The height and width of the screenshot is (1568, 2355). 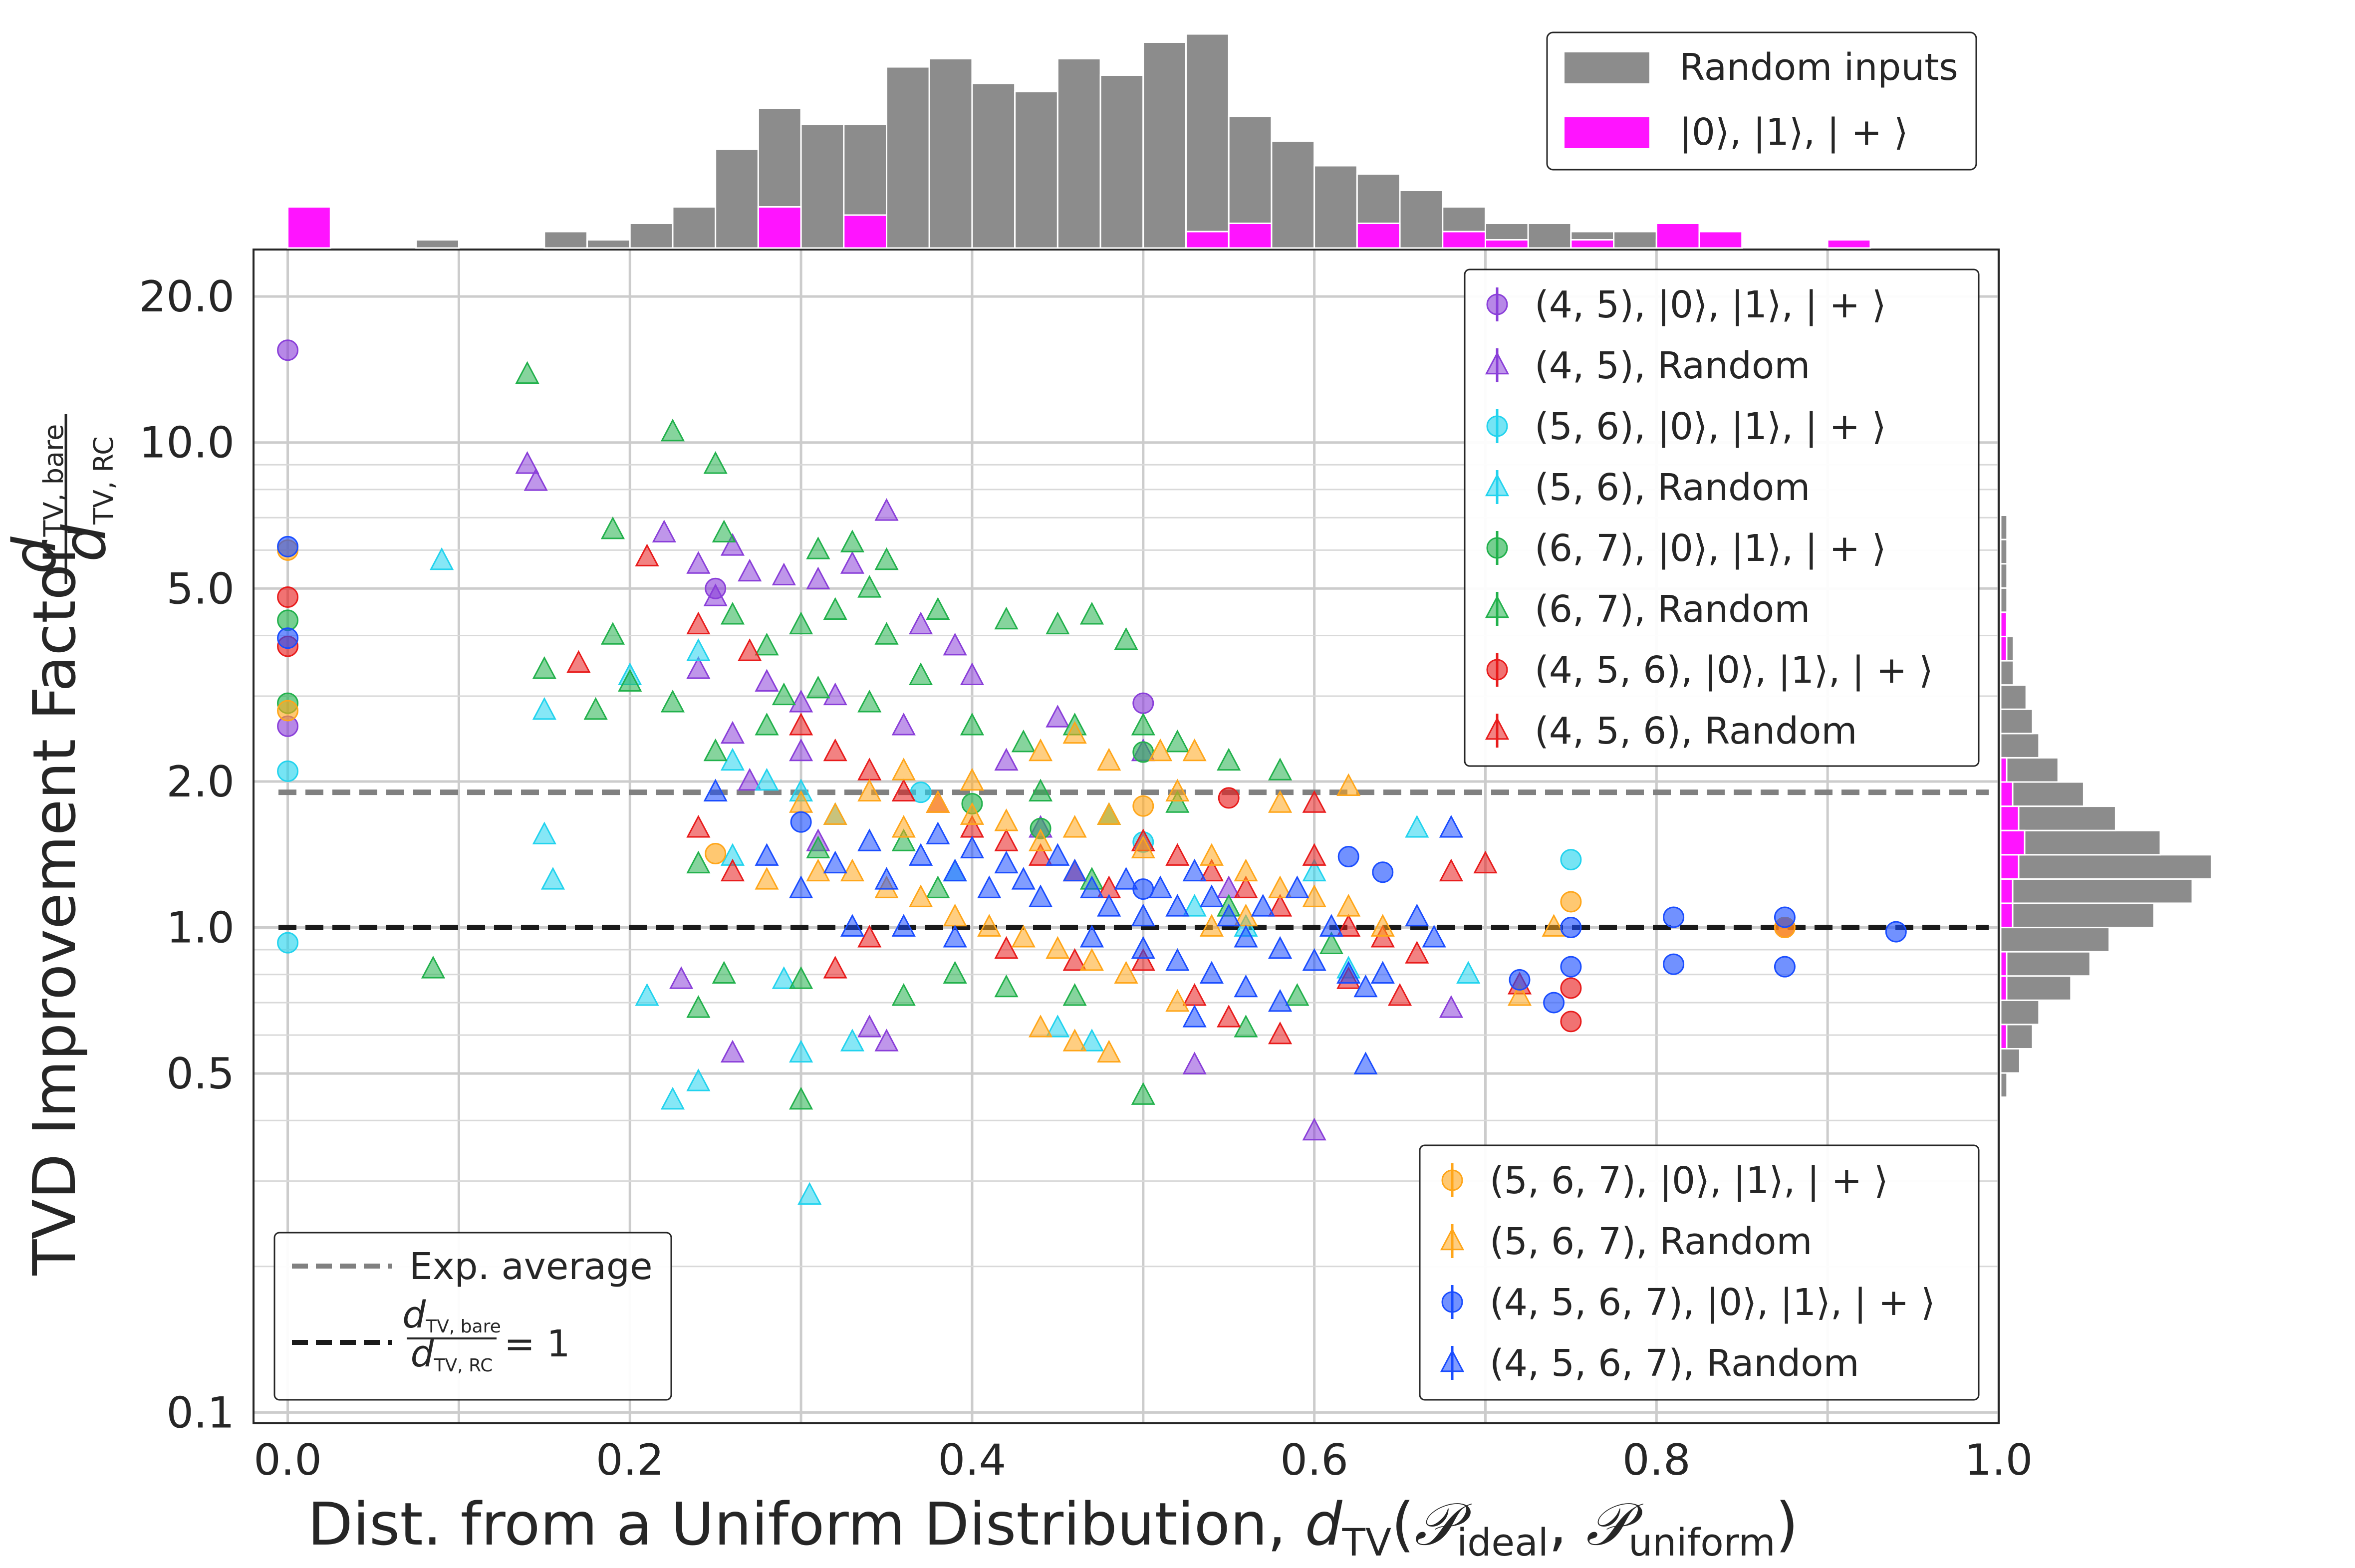 What do you see at coordinates (1498, 606) in the screenshot?
I see `legend-marker-triangle` at bounding box center [1498, 606].